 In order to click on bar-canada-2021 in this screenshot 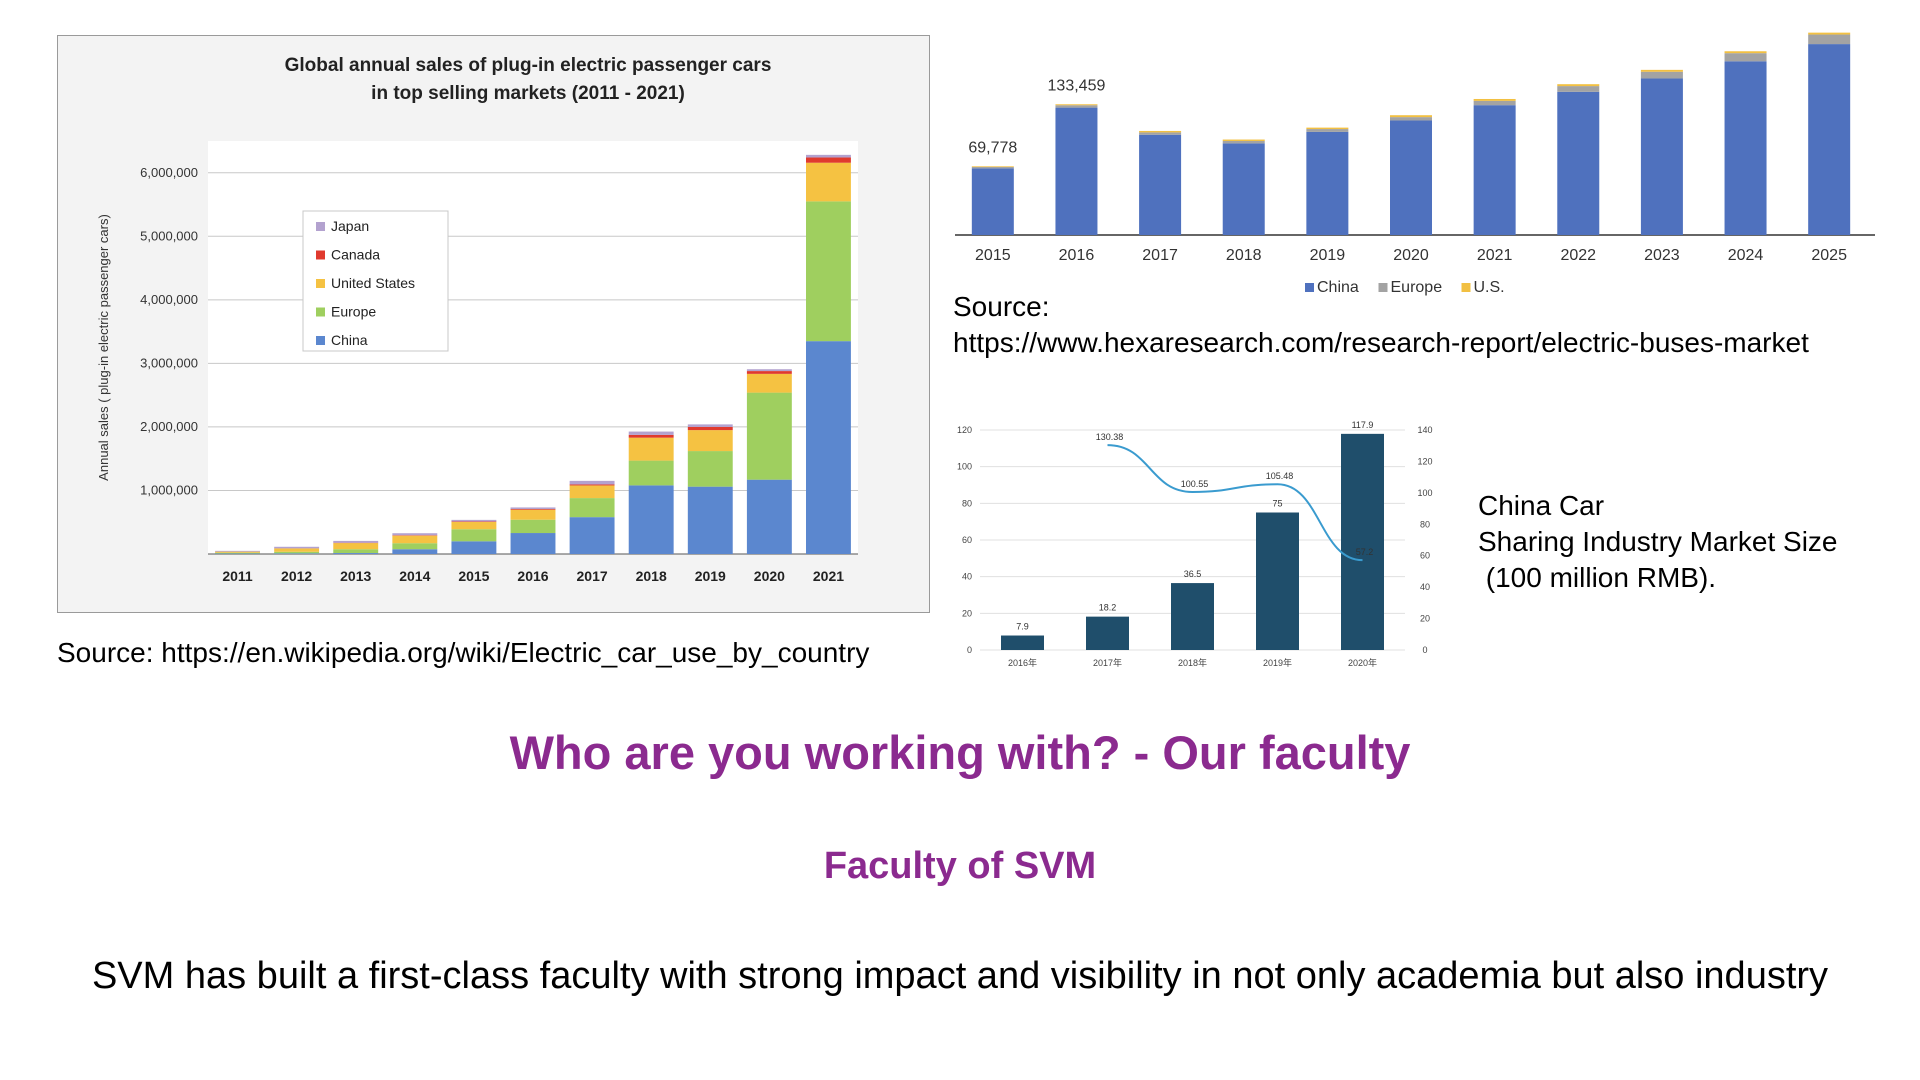, I will do `click(828, 160)`.